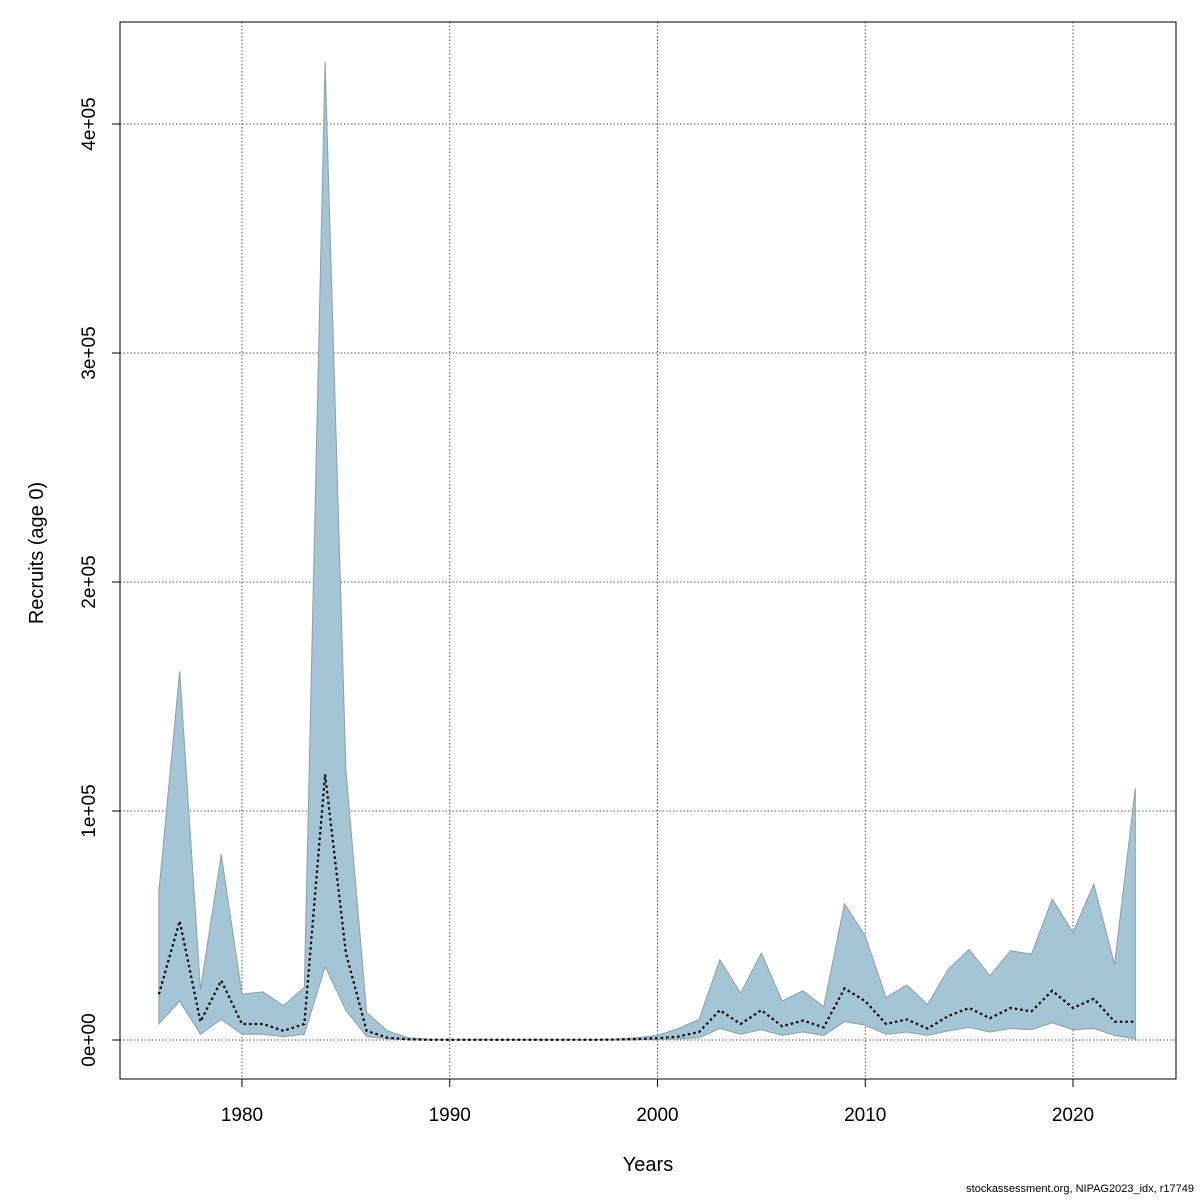 Image resolution: width=1200 pixels, height=1200 pixels. Describe the element at coordinates (37, 553) in the screenshot. I see `y-axis-title: Recruits (age 0)` at that location.